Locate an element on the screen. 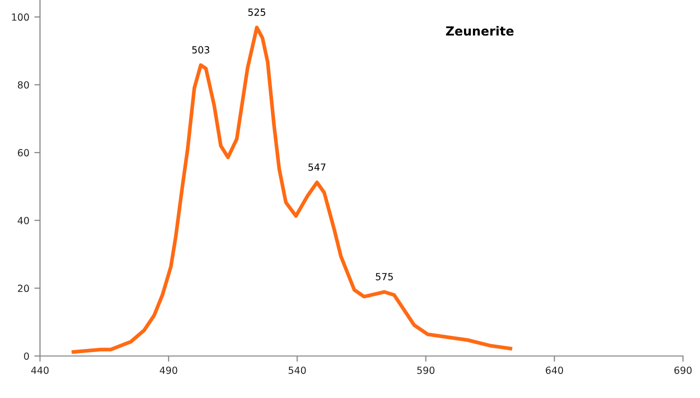 Image resolution: width=700 pixels, height=398 pixels. x-tick-label: 540 is located at coordinates (297, 370).